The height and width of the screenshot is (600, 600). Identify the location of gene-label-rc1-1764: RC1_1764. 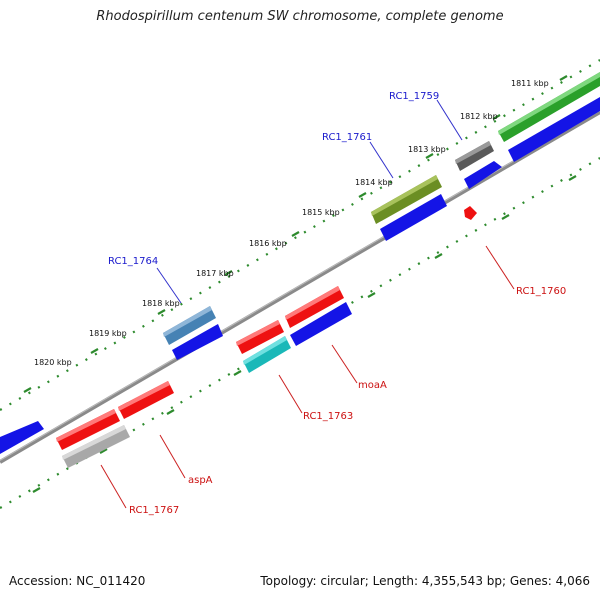
(133, 261).